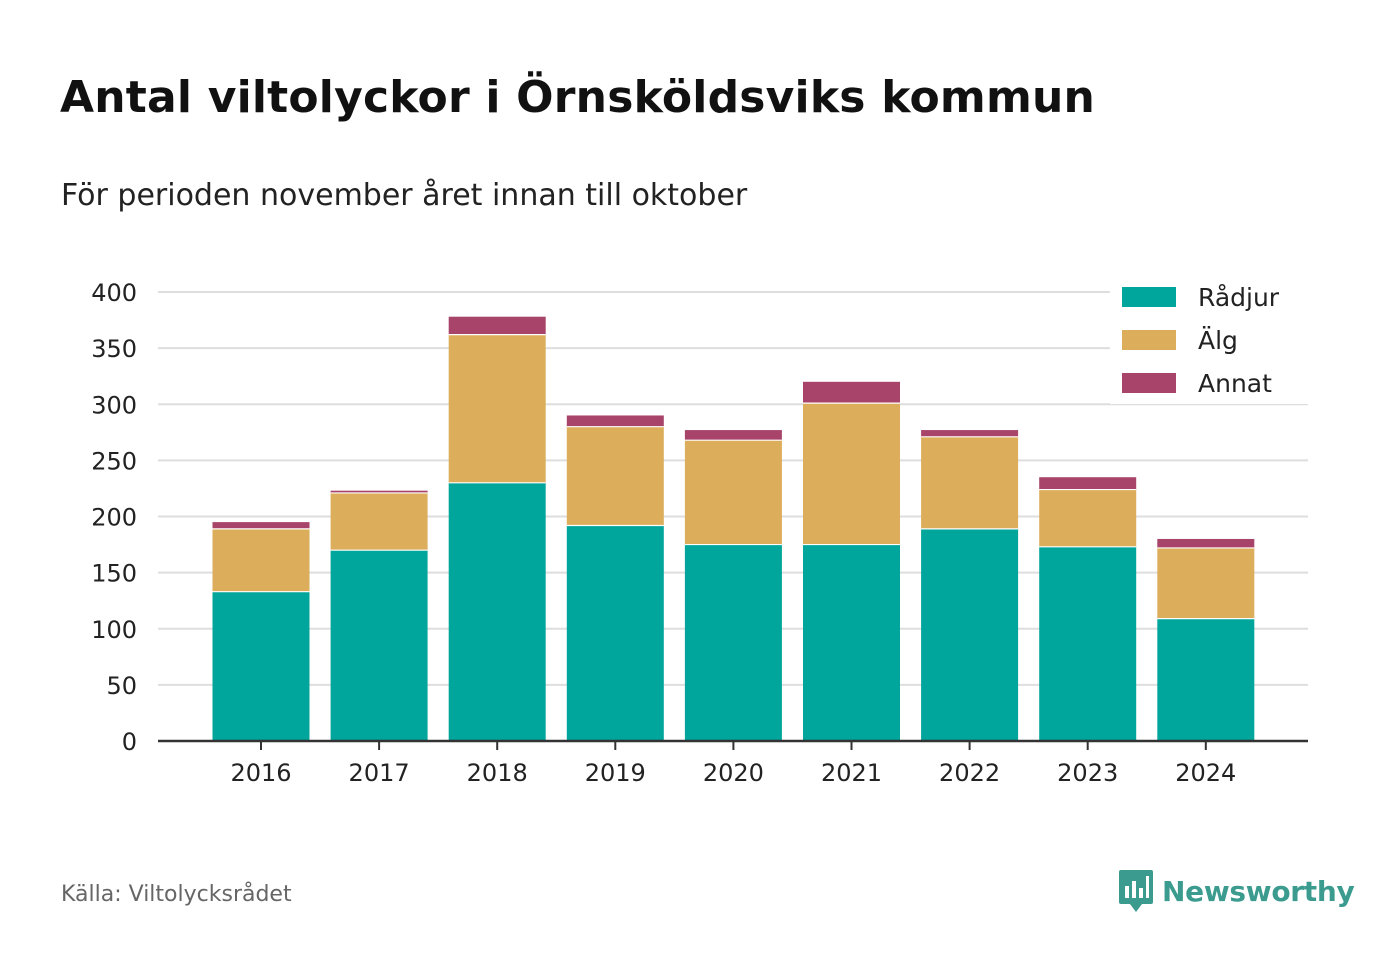  I want to click on x-tick-label: 2022, so click(969, 773).